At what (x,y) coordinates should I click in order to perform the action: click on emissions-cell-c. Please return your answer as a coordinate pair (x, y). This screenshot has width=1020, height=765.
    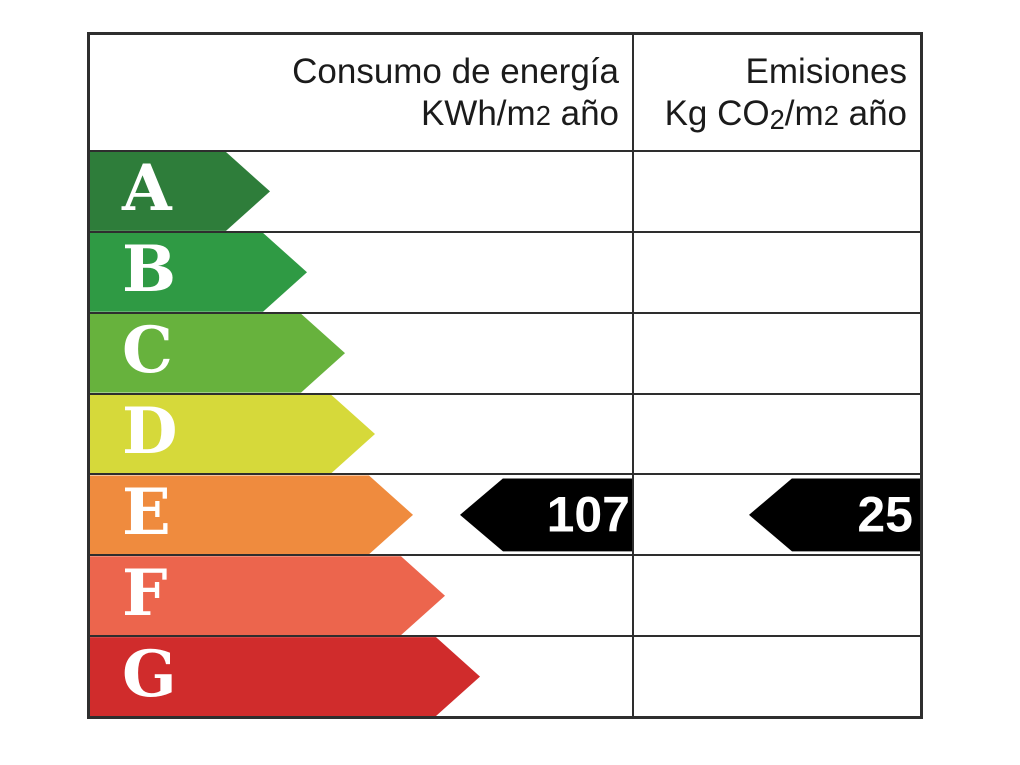
    Looking at the image, I should click on (777, 353).